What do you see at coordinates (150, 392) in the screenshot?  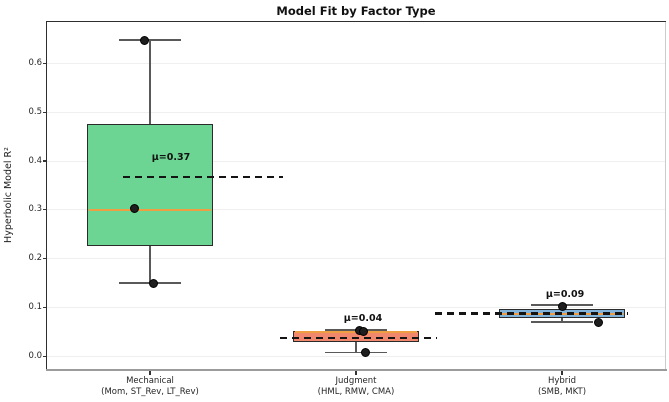 I see `x-label-line2-mechanical: (Mom, ST_Rev, LT_Rev)` at bounding box center [150, 392].